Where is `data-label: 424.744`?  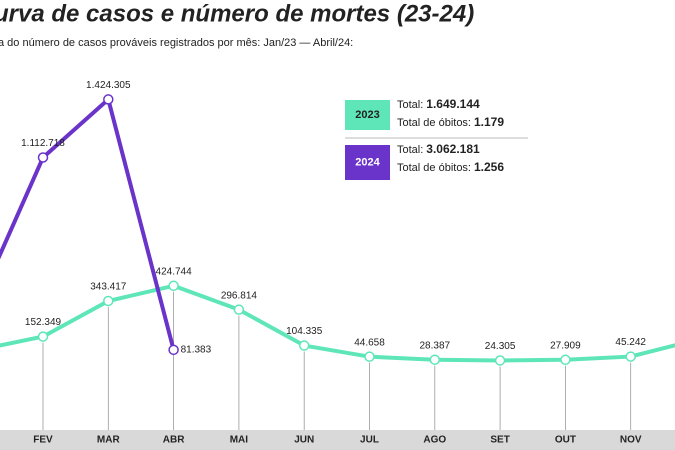
data-label: 424.744 is located at coordinates (174, 271).